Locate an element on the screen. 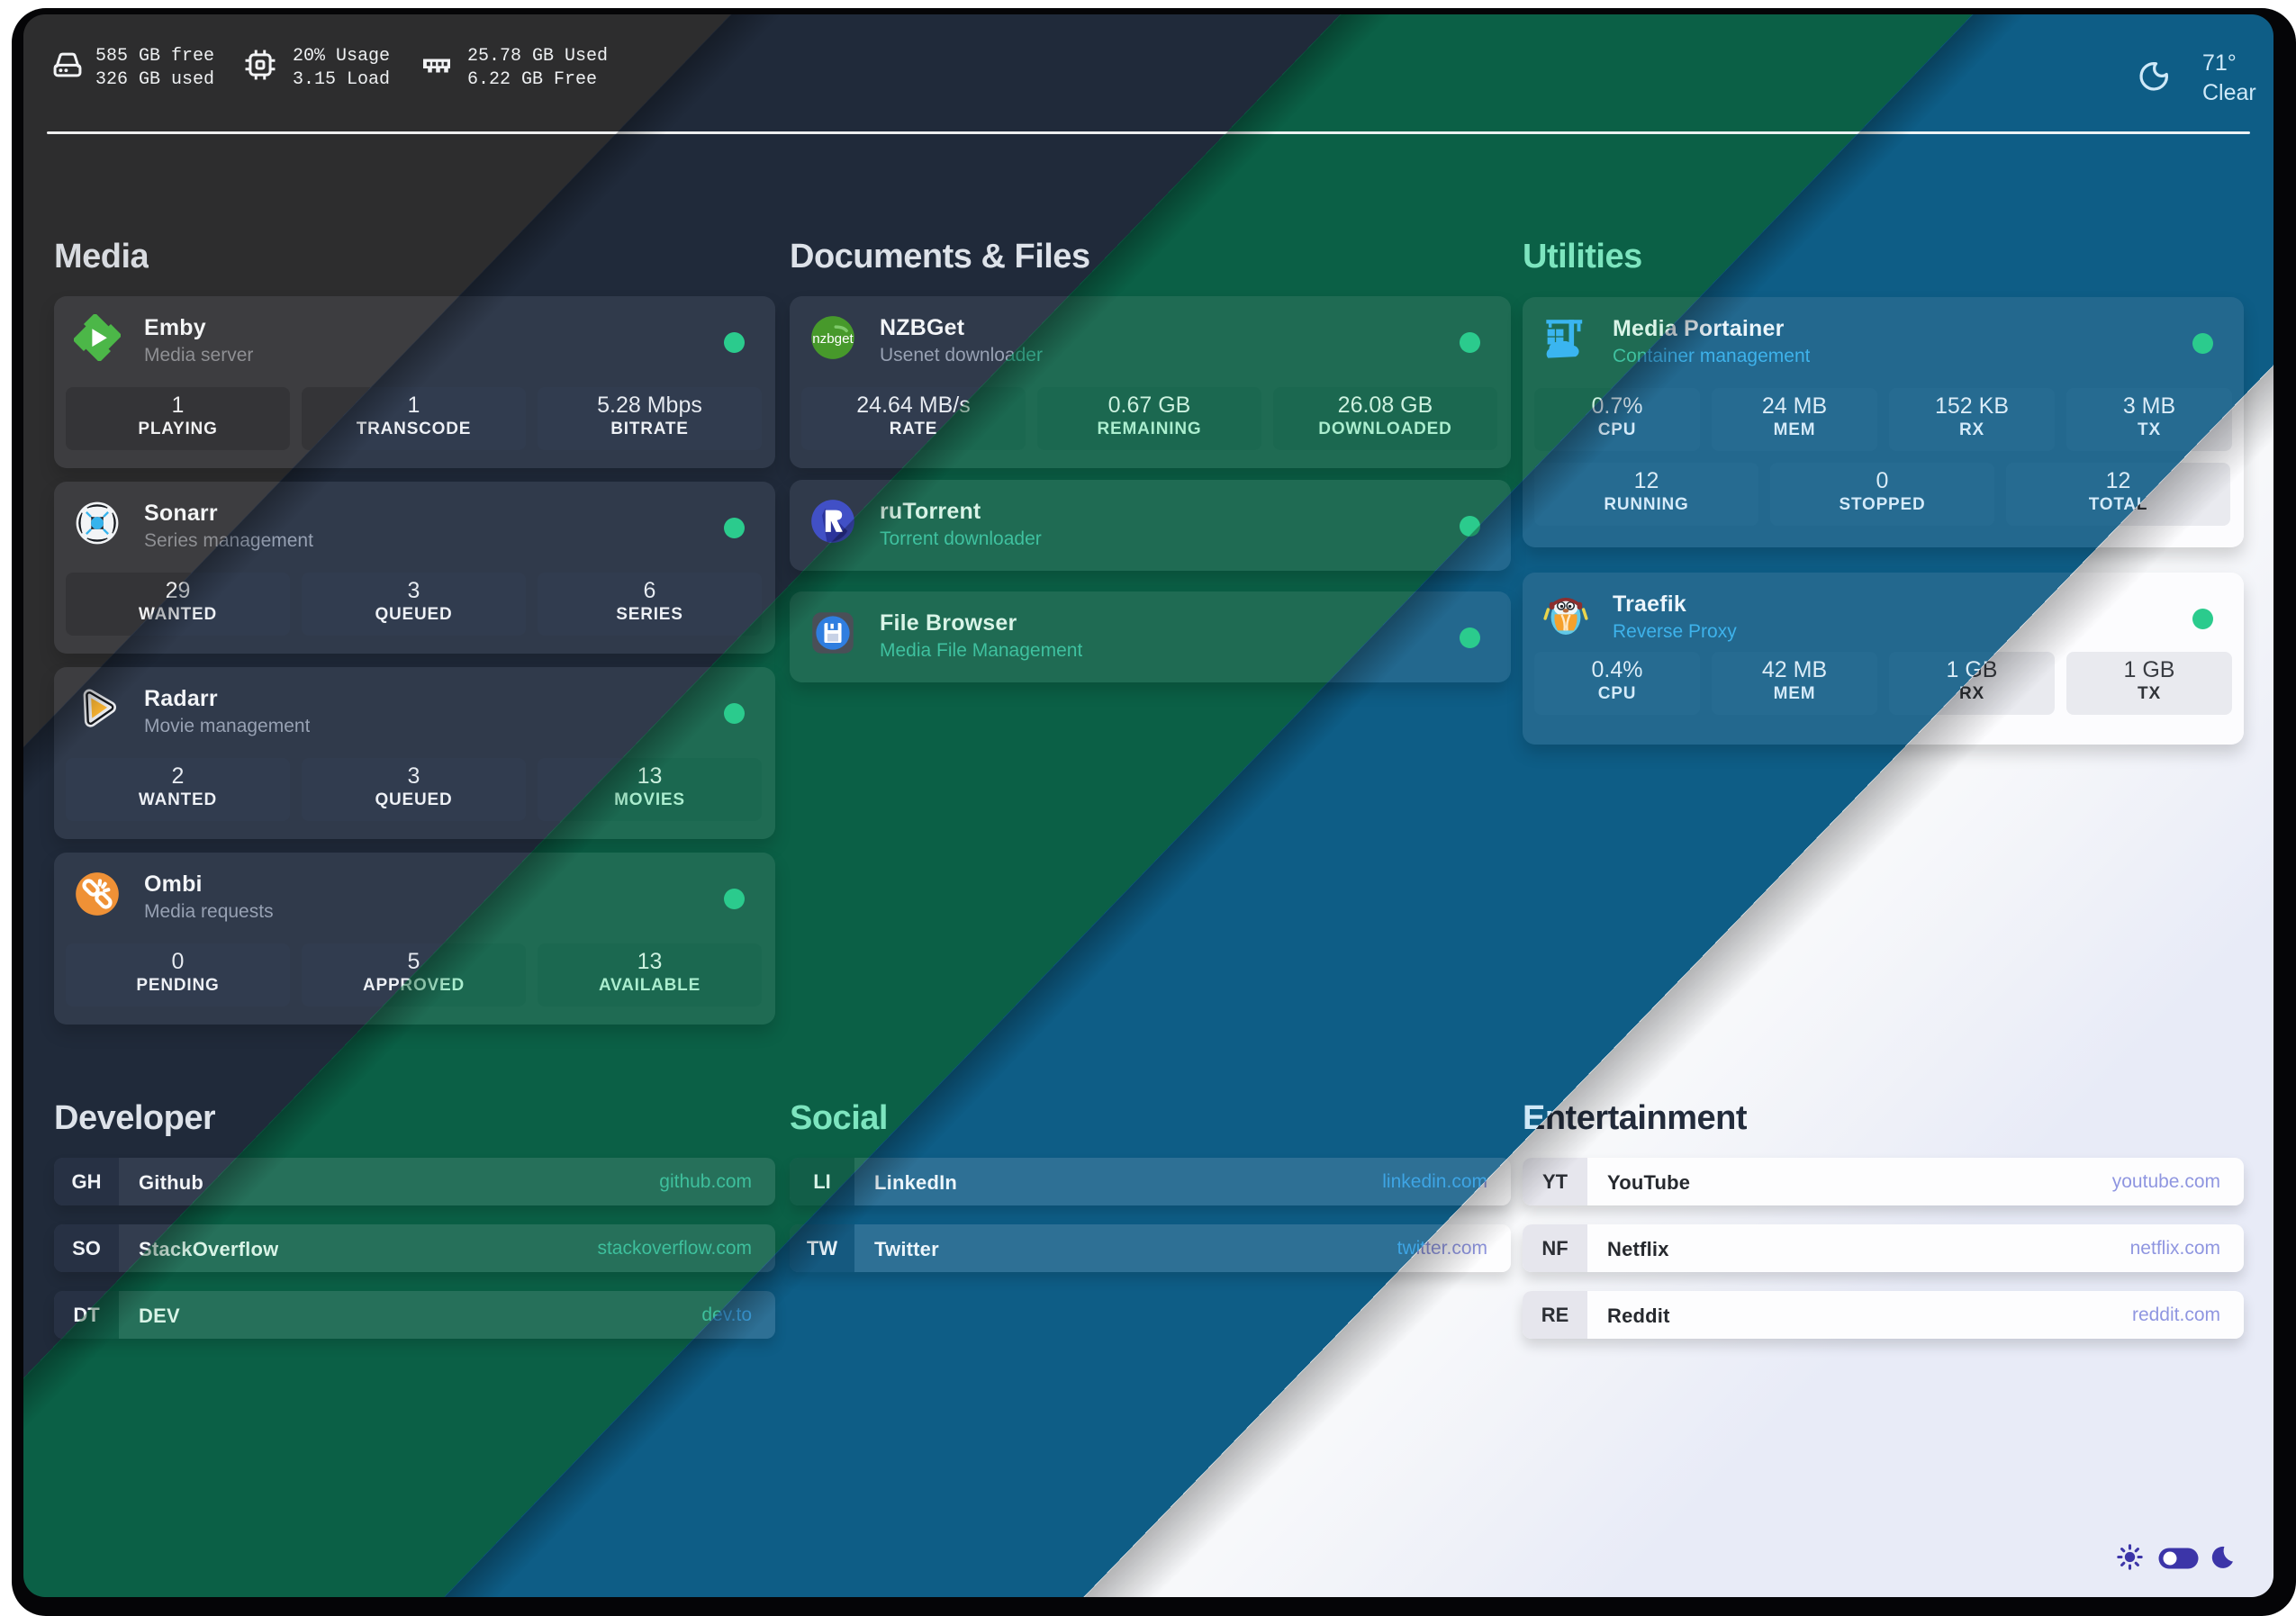 Image resolution: width=2296 pixels, height=1616 pixels. svg-text: nzbget is located at coordinates (833, 339).